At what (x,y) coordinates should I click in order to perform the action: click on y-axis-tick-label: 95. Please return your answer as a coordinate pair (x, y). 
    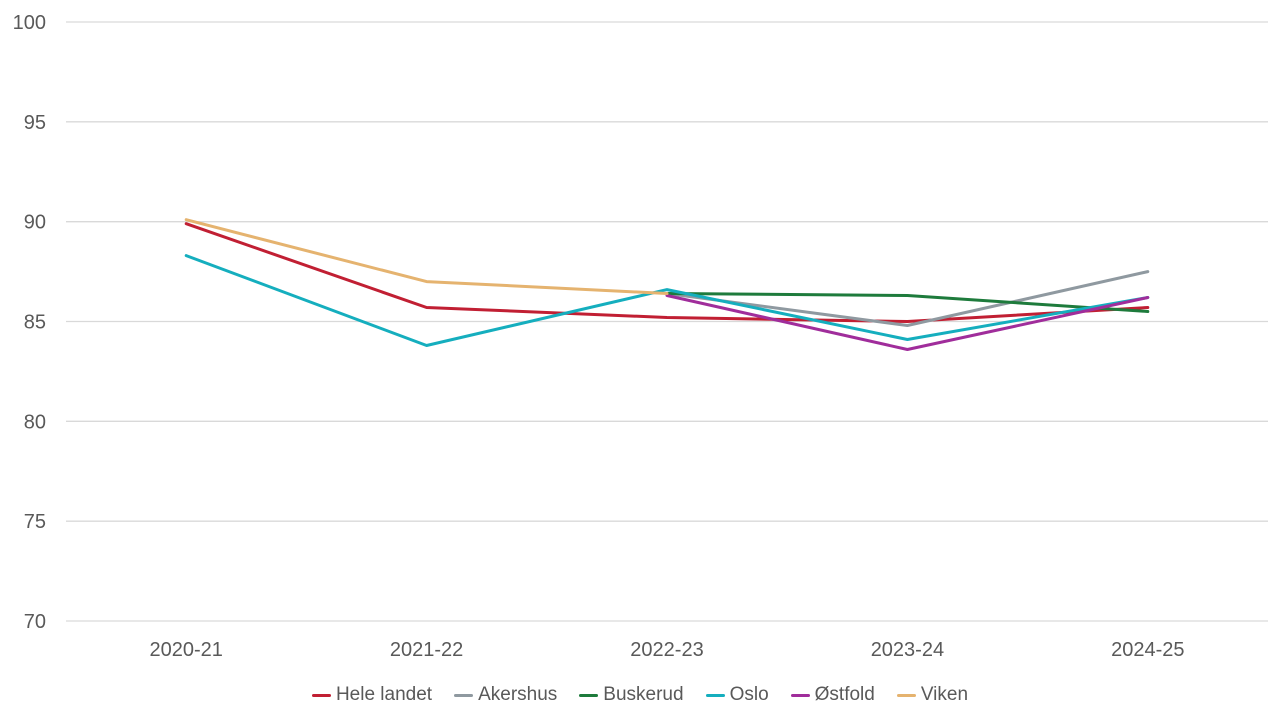
    Looking at the image, I should click on (35, 123).